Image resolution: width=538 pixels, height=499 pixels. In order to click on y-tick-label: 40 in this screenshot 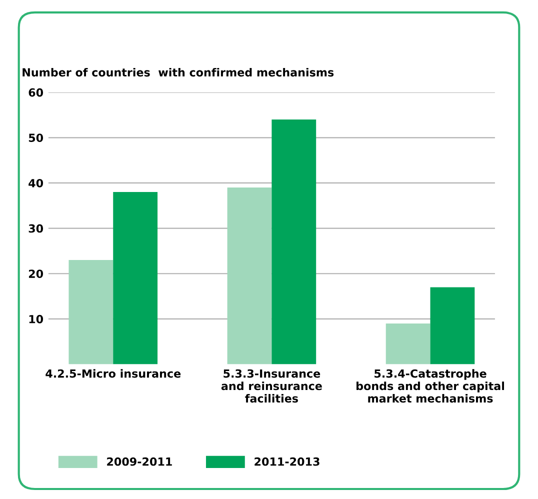, I will do `click(36, 183)`.